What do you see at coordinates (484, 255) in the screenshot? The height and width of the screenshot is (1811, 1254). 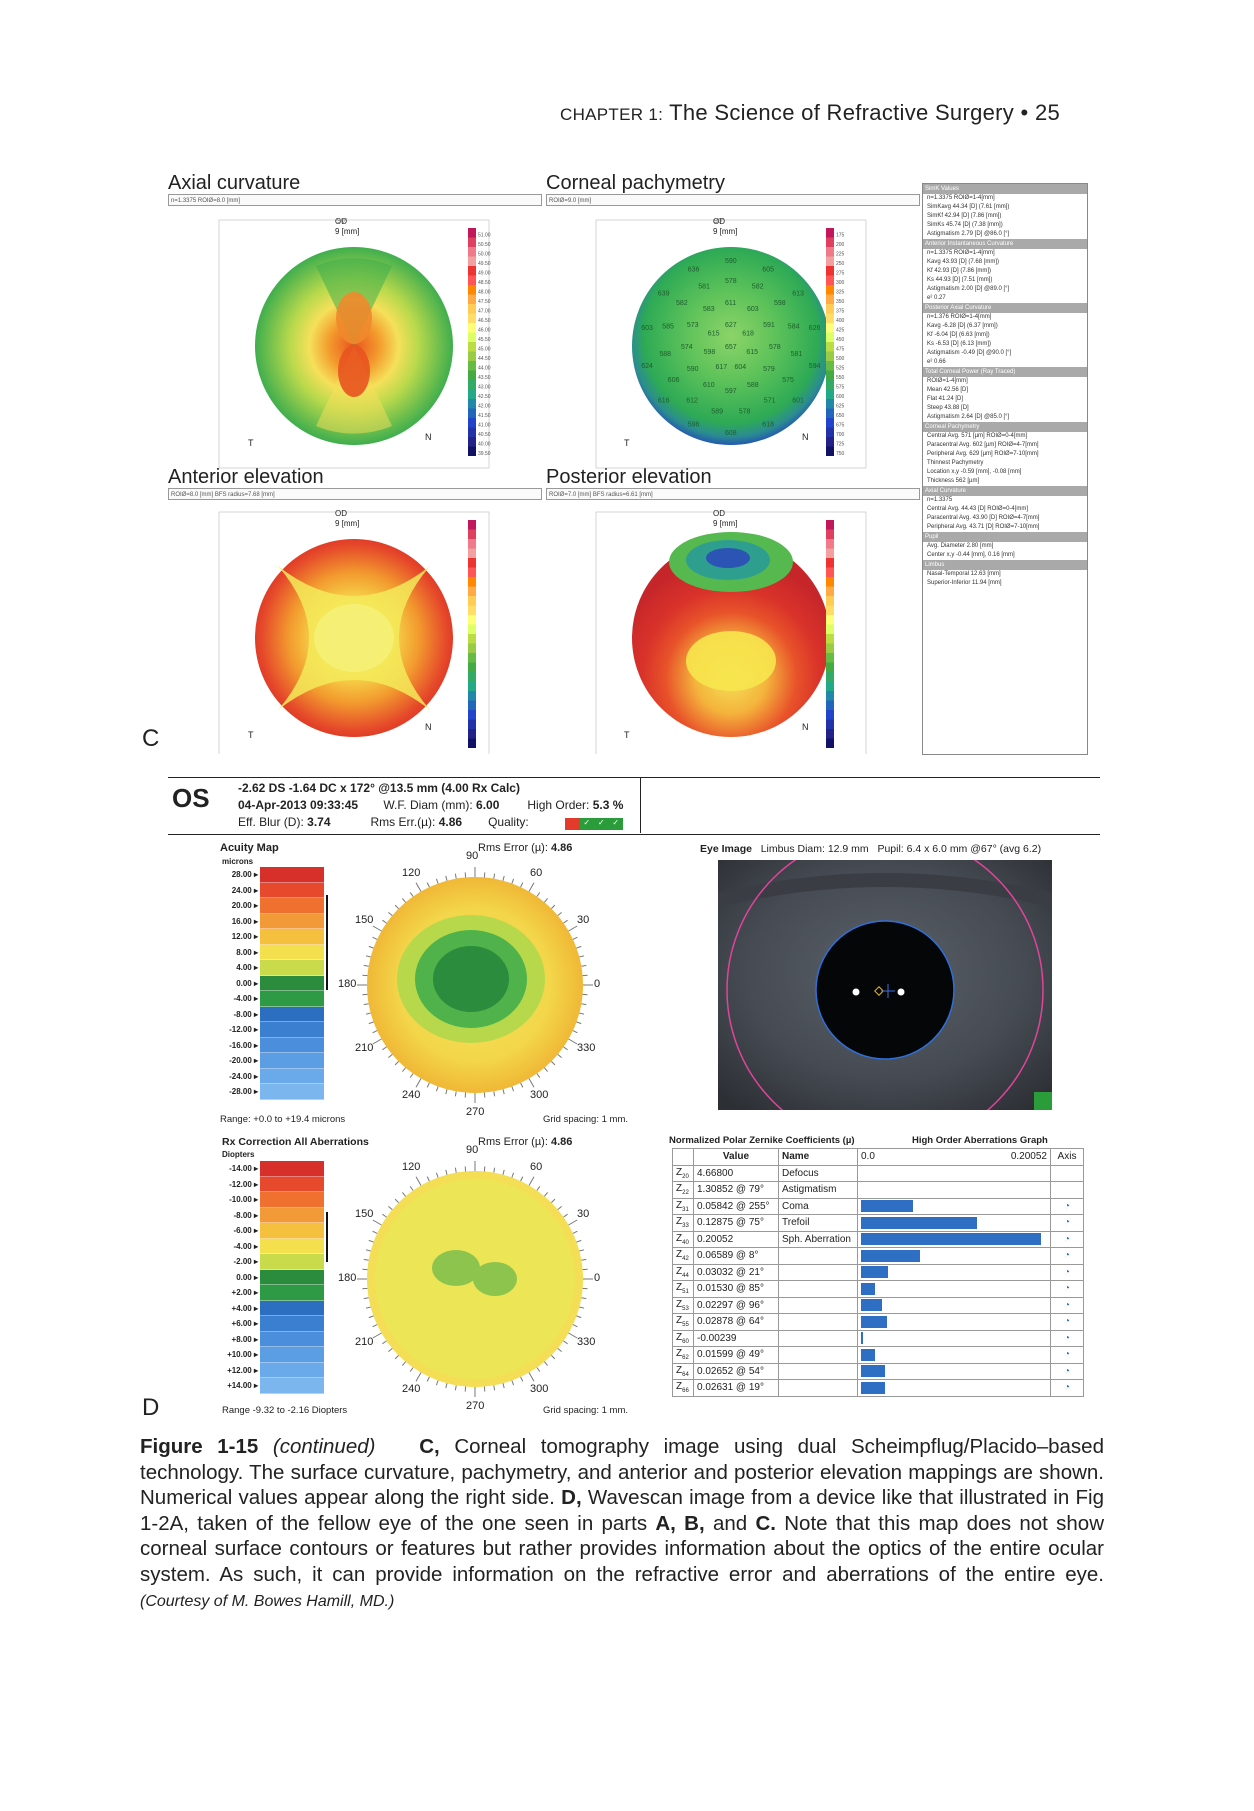 I see `scale-label: 50.00` at bounding box center [484, 255].